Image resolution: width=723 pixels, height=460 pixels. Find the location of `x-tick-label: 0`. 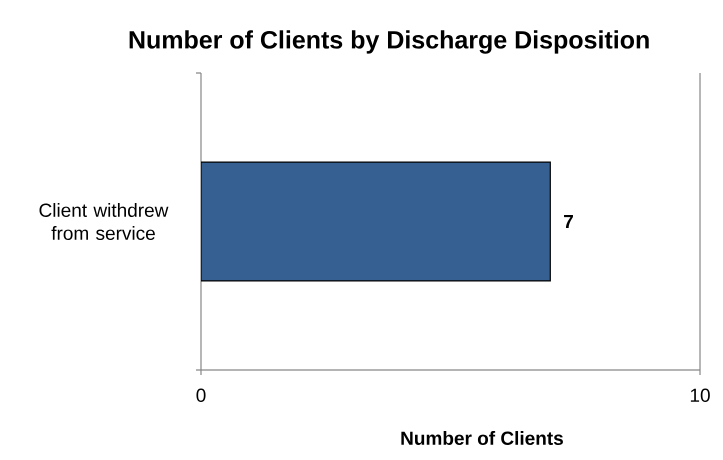

x-tick-label: 0 is located at coordinates (201, 395).